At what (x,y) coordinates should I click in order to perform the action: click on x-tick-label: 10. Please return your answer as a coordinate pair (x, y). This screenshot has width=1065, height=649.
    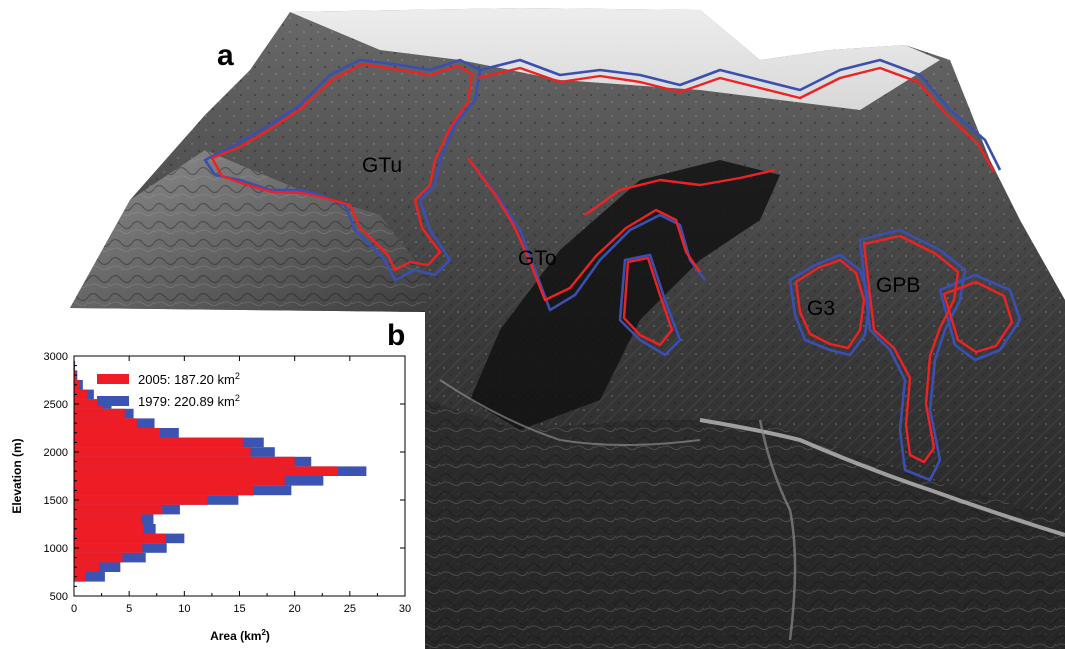
    Looking at the image, I should click on (184, 609).